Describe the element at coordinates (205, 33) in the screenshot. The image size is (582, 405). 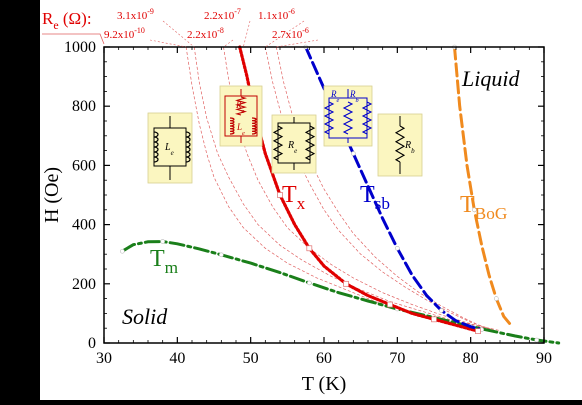
I see `re-value-label: 2.2x10⁻⁸` at that location.